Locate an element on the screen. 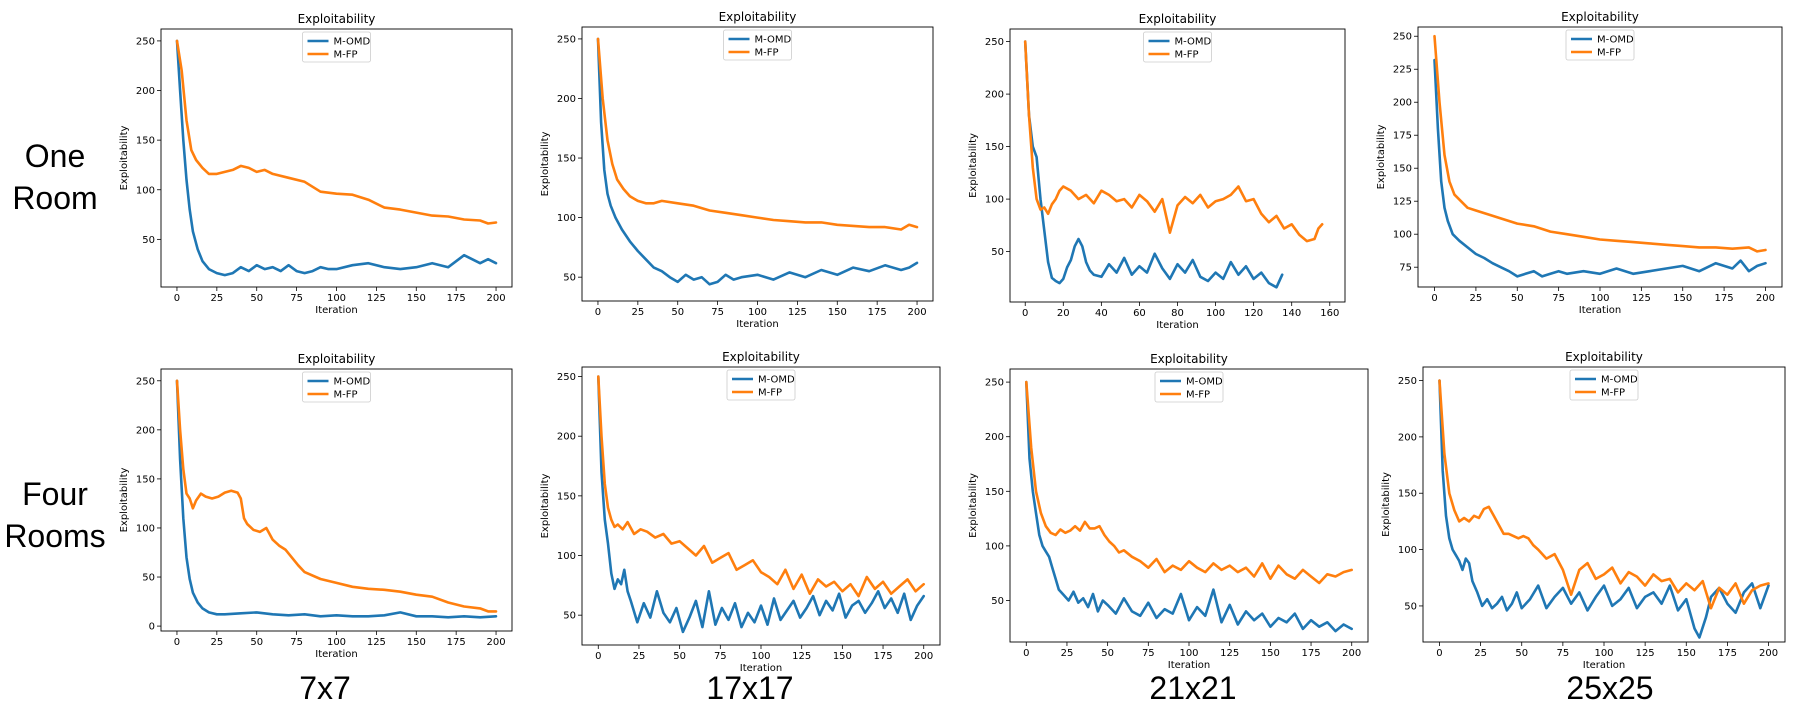 This screenshot has width=1798, height=726. y-tick-label: 125 is located at coordinates (1402, 202).